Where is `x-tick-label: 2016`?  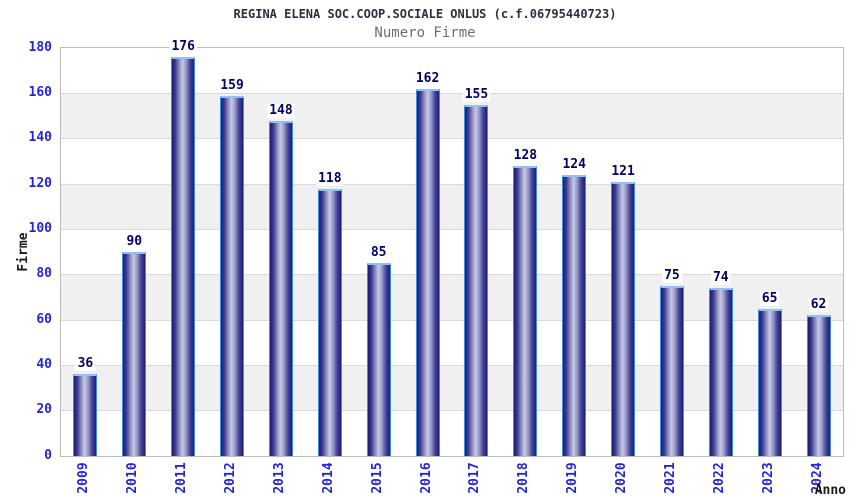 x-tick-label: 2016 is located at coordinates (426, 478).